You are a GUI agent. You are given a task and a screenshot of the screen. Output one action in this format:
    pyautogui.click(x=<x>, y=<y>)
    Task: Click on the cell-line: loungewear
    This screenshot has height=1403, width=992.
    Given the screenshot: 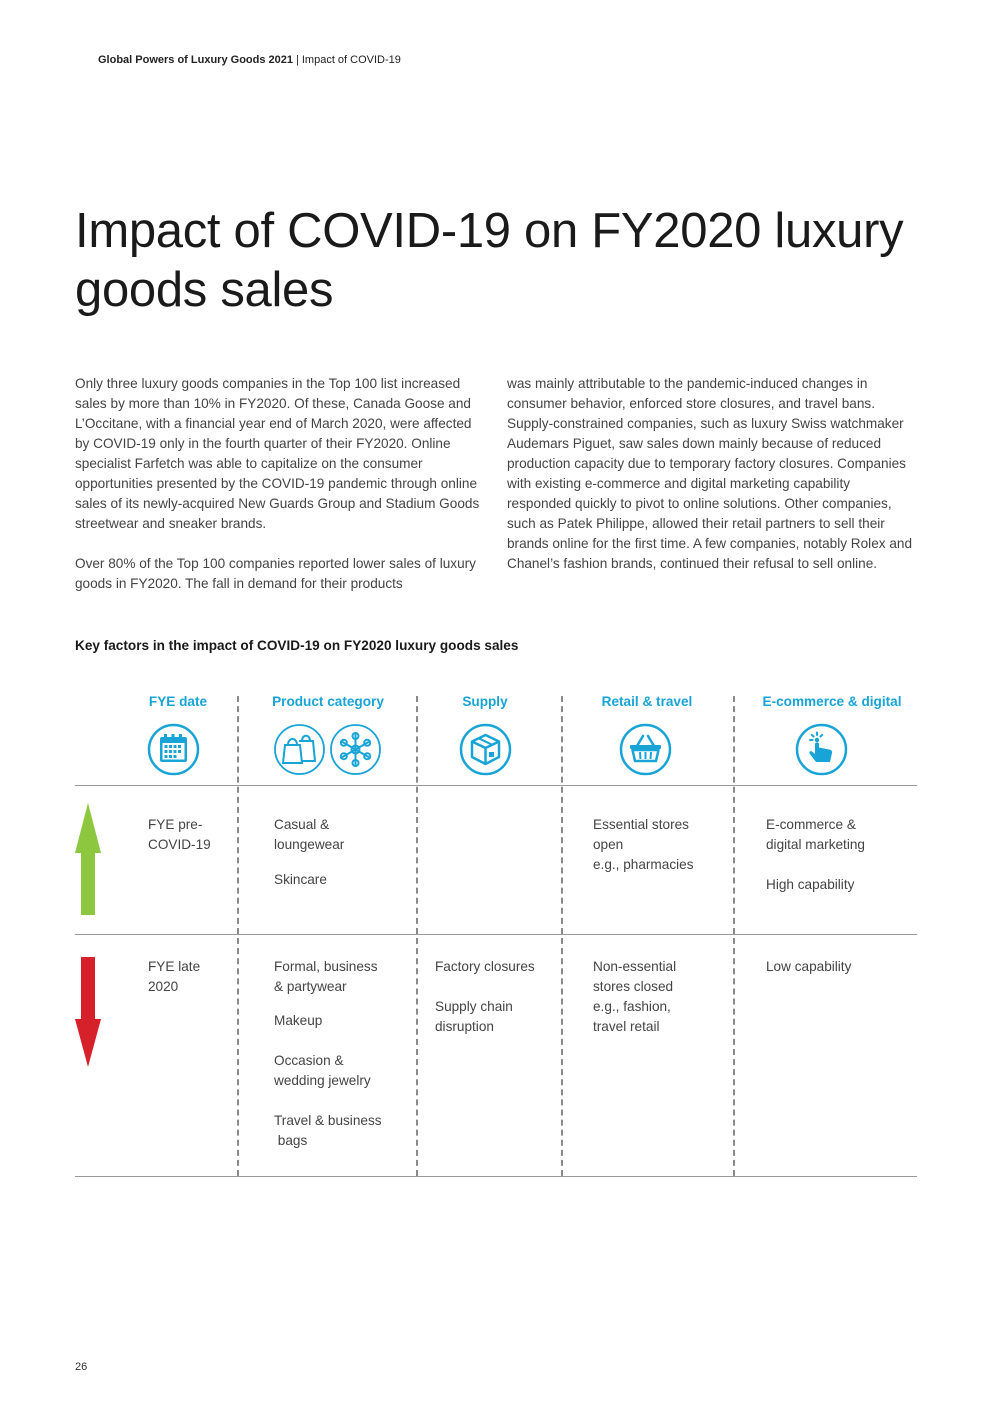 What is the action you would take?
    pyautogui.click(x=309, y=844)
    